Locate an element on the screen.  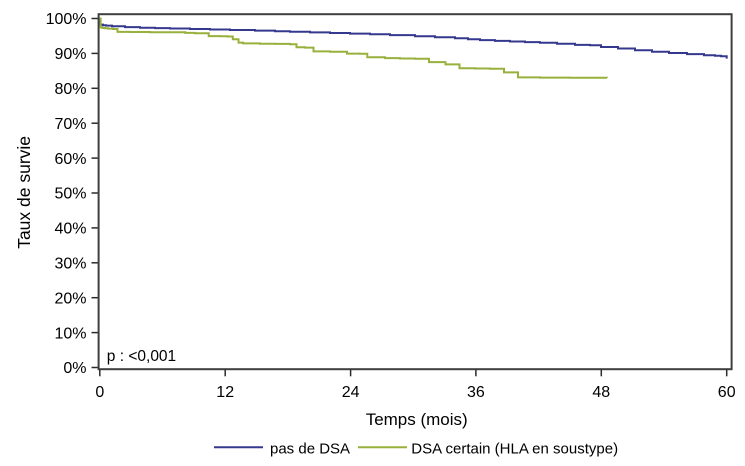
svg-text: 70% is located at coordinates (70, 124).